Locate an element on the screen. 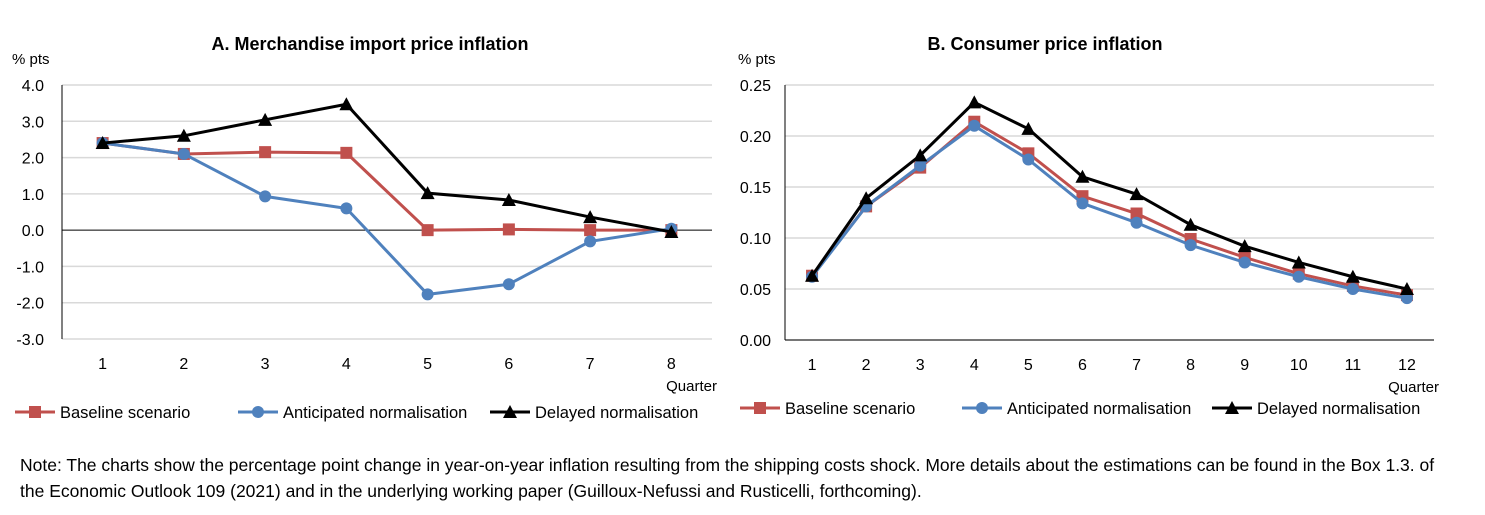 This screenshot has width=1485, height=515. y-tick-label: 0.15 is located at coordinates (755, 188).